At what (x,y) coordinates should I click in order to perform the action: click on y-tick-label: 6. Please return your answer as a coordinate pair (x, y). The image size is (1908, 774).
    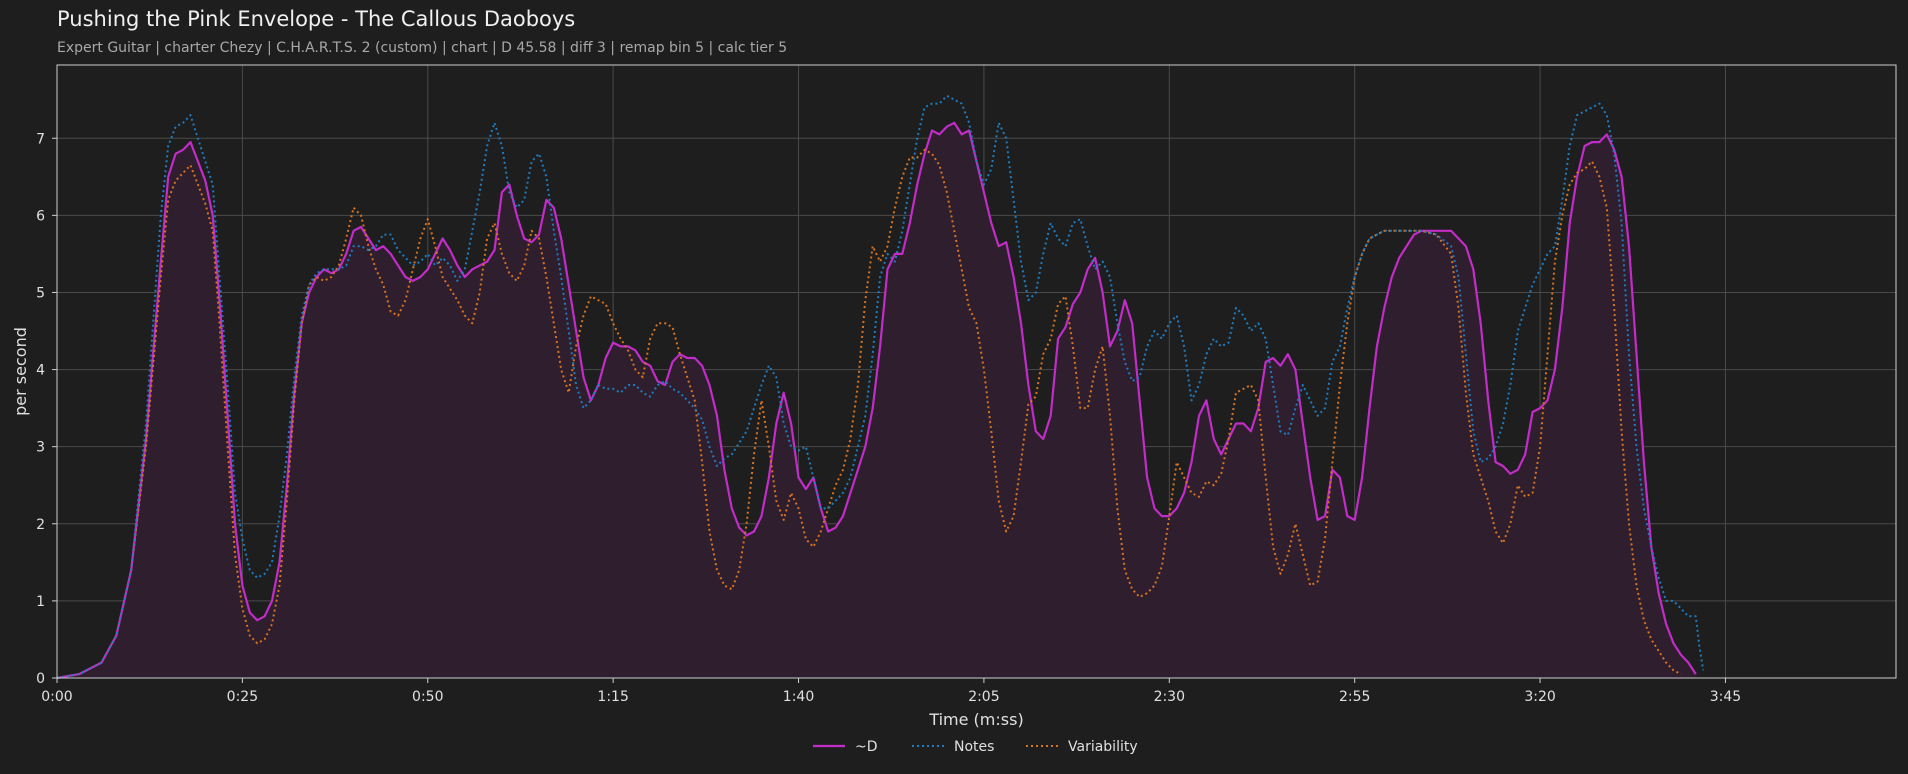
    Looking at the image, I should click on (40, 216).